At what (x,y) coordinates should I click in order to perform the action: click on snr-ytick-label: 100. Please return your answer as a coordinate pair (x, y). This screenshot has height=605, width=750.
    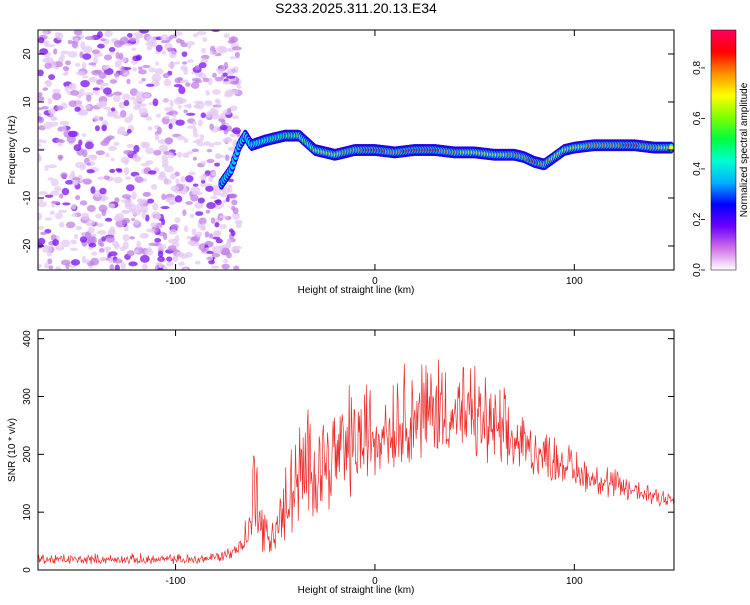
    Looking at the image, I should click on (27, 511).